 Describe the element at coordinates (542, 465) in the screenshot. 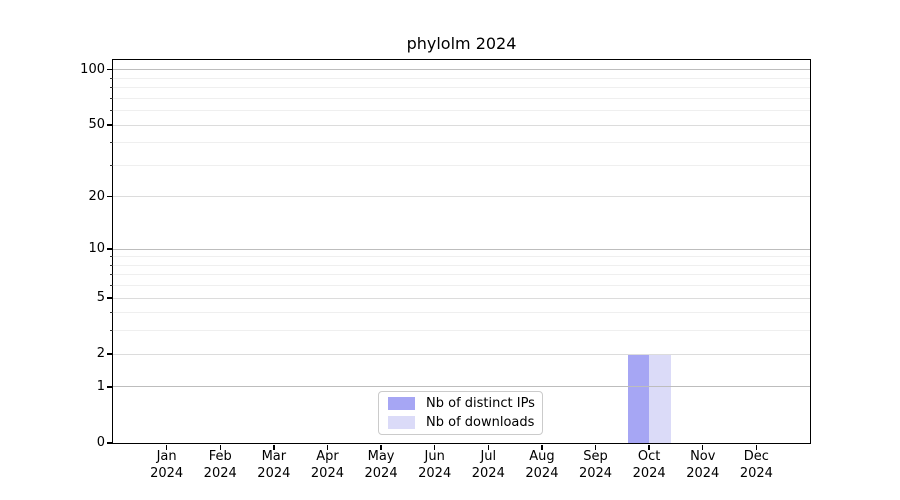

I see `x-tick-label-aug: Aug 2024` at that location.